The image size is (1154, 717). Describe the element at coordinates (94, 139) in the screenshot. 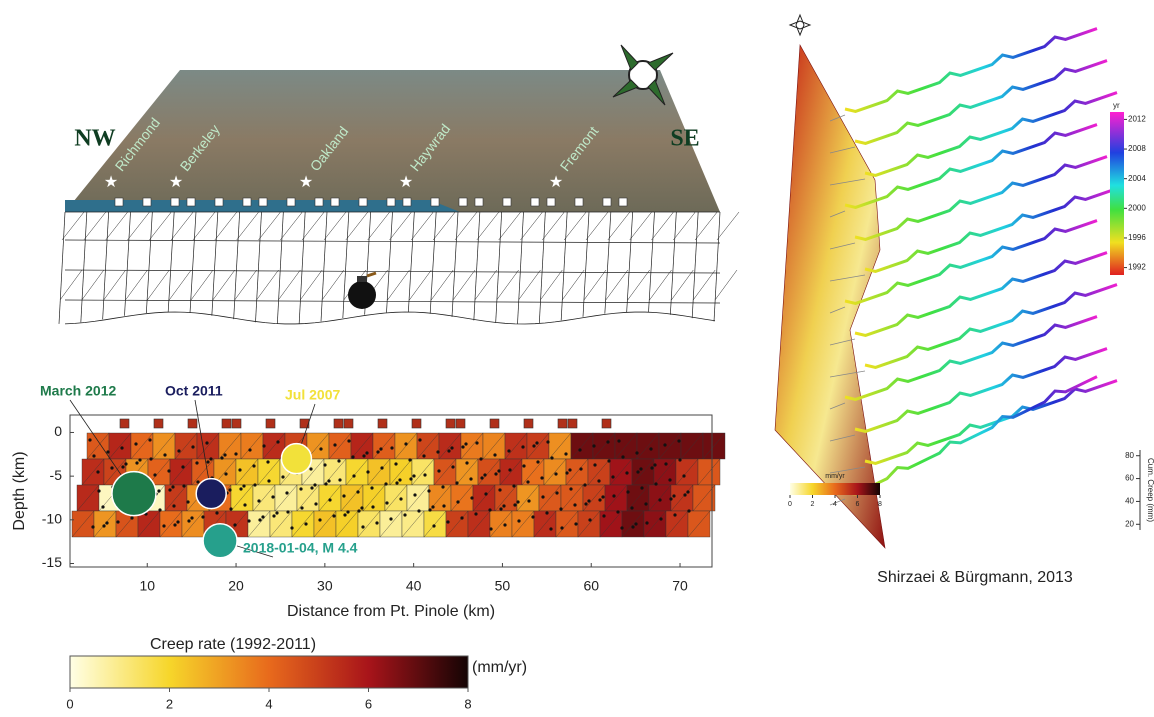

I see `region-label: NW` at that location.